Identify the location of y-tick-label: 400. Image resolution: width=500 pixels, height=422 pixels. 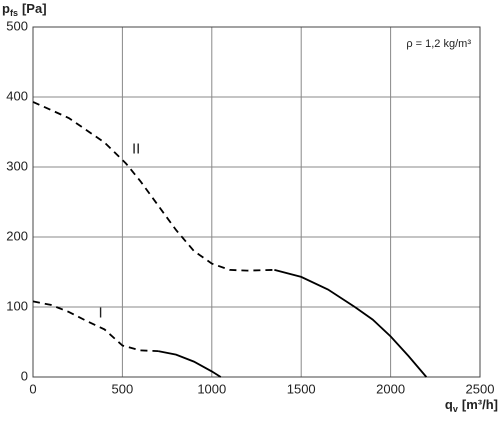
(17, 95).